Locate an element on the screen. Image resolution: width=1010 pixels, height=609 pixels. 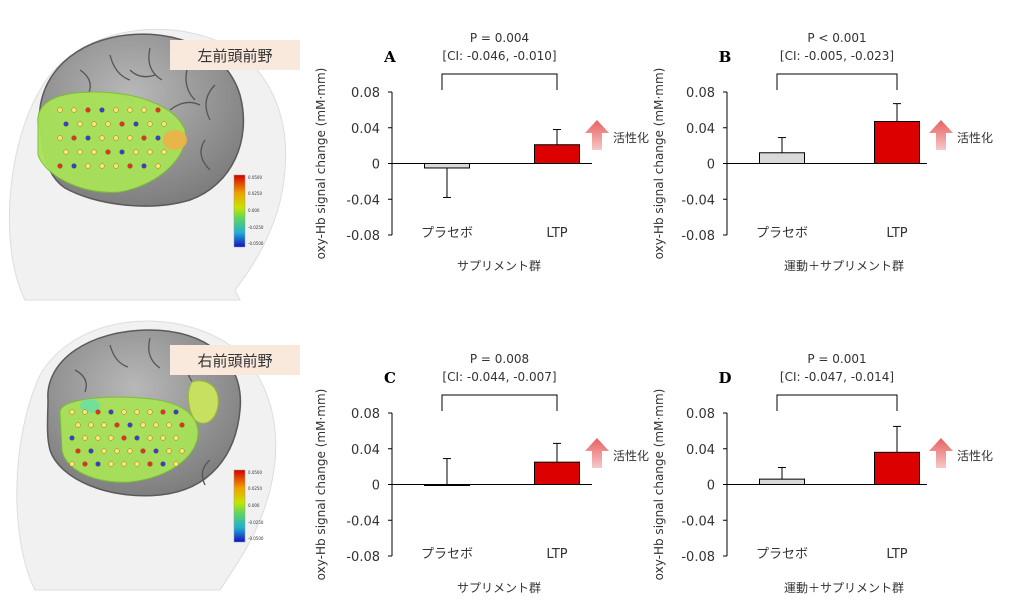
scale-tick: 0.0500 is located at coordinates (255, 177).